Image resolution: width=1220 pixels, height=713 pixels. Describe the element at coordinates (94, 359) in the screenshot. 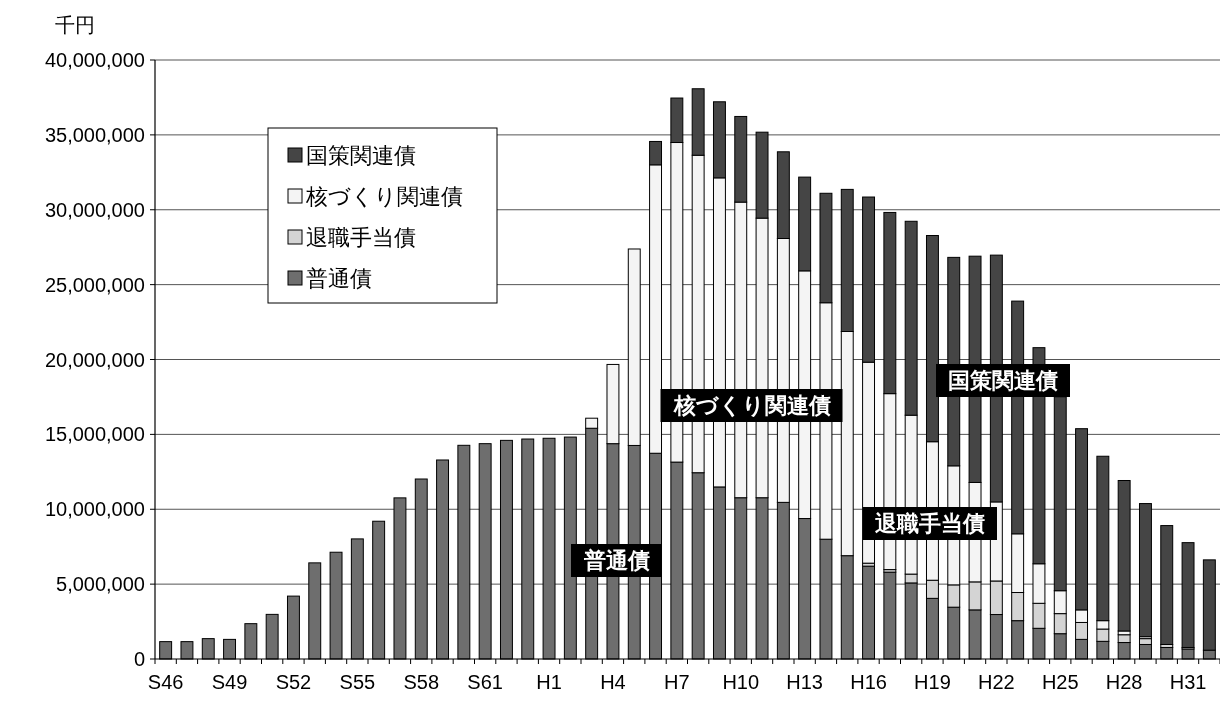

I see `y-tick-label: 20,000,000` at that location.